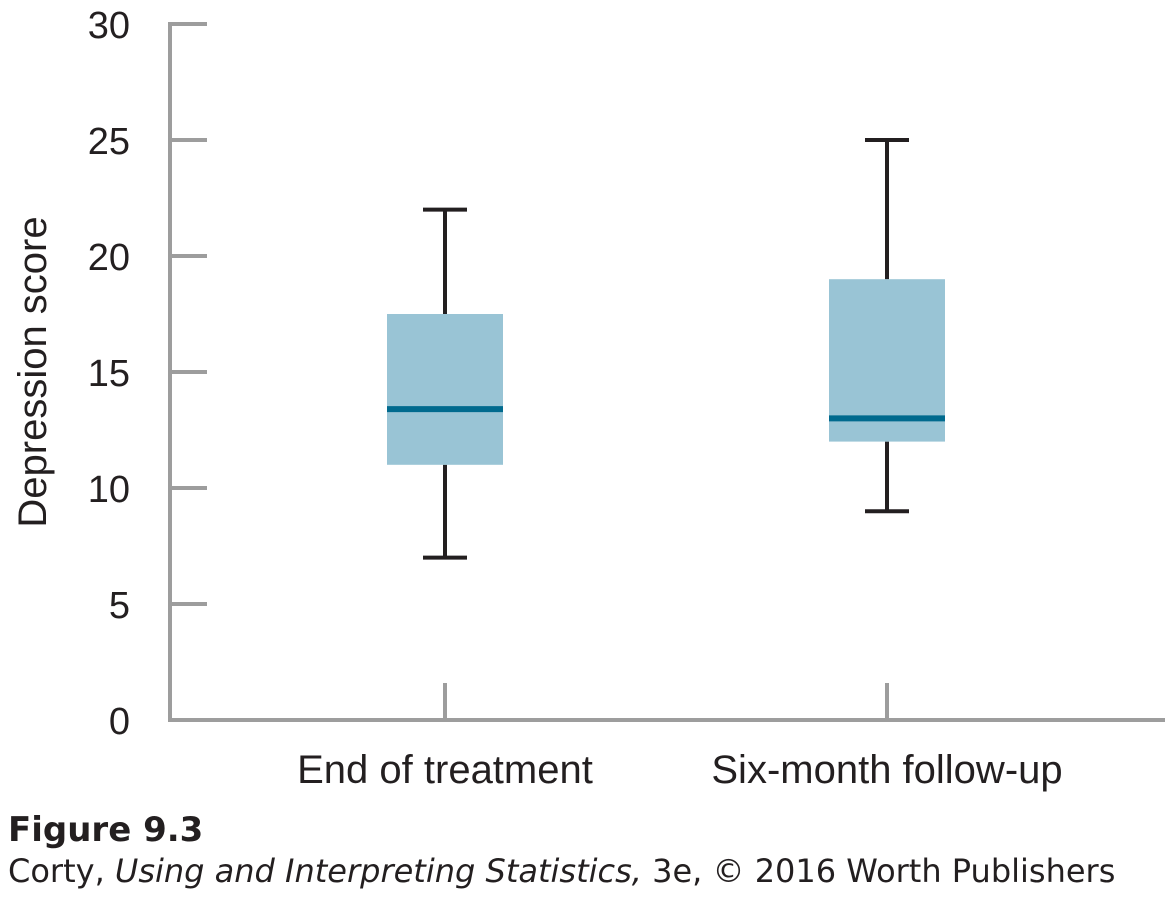 The height and width of the screenshot is (900, 1165). I want to click on figure-label: Figure 9.3, so click(106, 830).